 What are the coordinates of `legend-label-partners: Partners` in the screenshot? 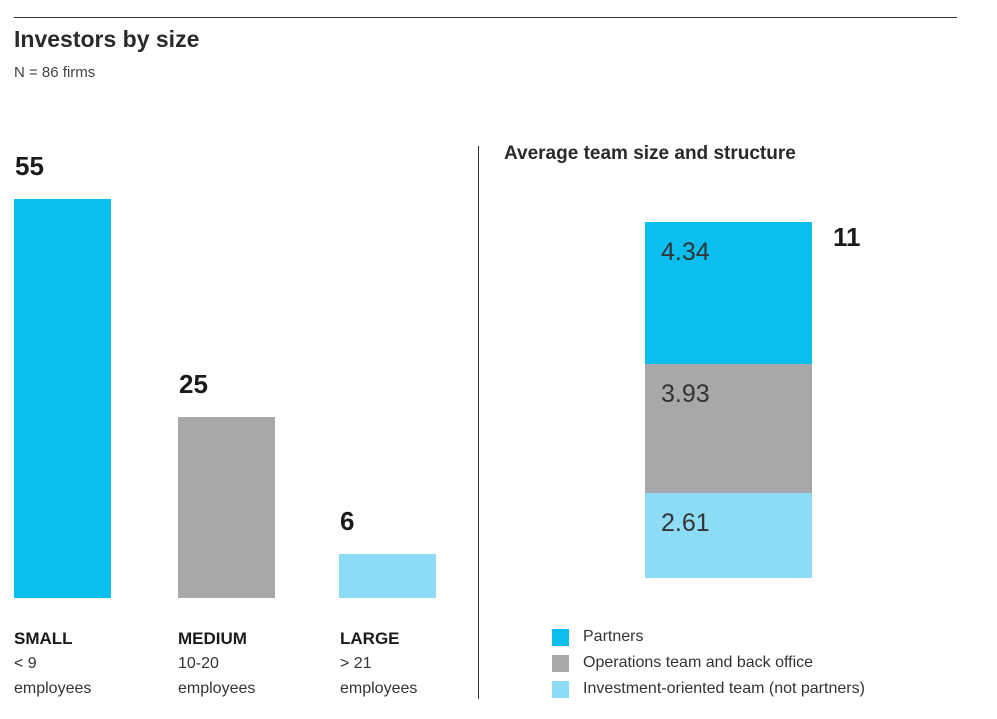 It's located at (613, 636).